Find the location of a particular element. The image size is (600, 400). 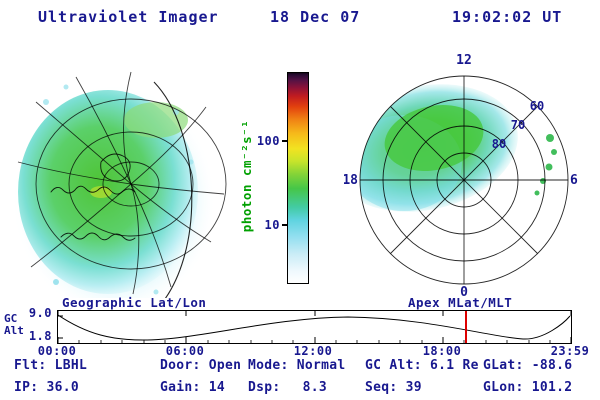

mlt-label-12: 12 is located at coordinates (464, 60).